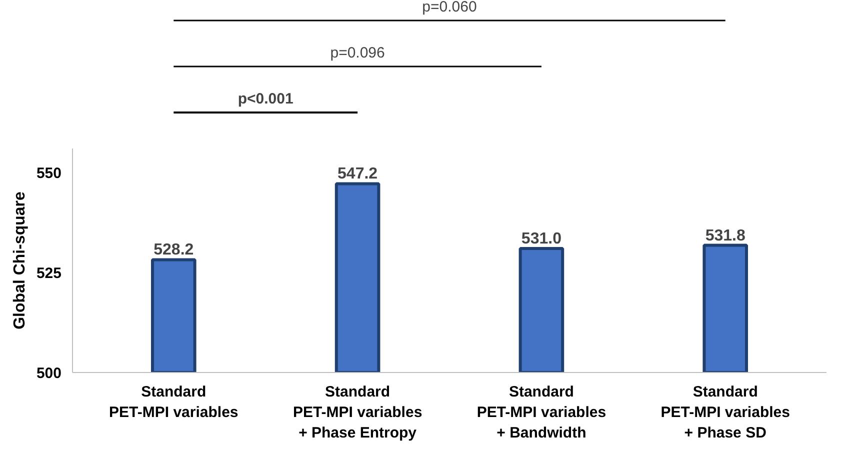 This screenshot has width=846, height=471. Describe the element at coordinates (174, 250) in the screenshot. I see `data-label: 528.2` at that location.